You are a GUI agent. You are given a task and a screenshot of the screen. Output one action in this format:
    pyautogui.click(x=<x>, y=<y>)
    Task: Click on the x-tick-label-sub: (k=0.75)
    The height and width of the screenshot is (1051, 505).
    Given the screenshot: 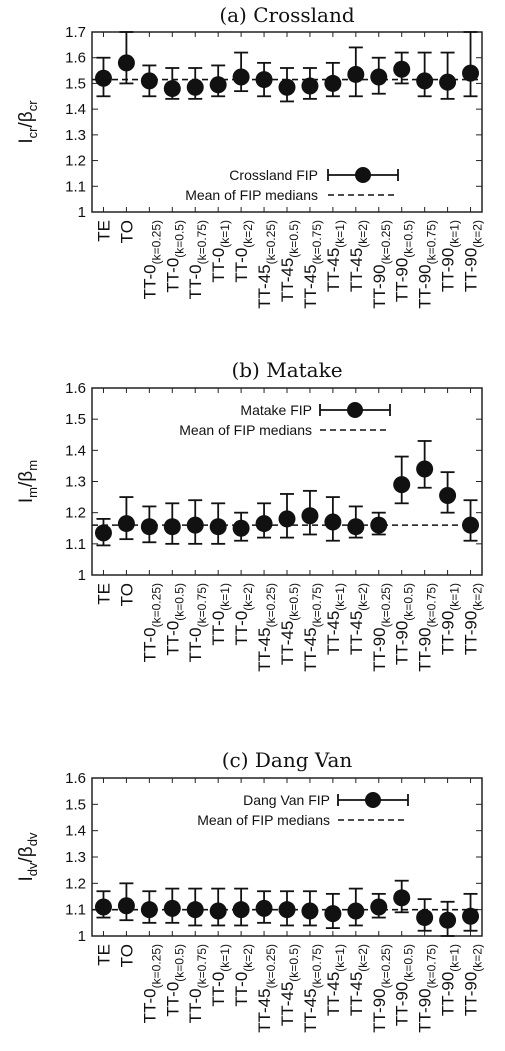 What is the action you would take?
    pyautogui.click(x=202, y=605)
    